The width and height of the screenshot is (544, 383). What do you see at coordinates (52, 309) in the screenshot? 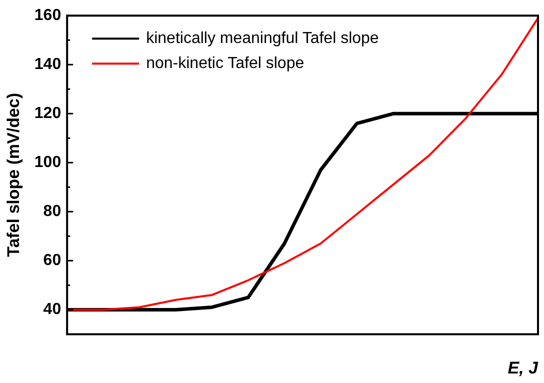
I see `y-tick-label: 40` at bounding box center [52, 309].